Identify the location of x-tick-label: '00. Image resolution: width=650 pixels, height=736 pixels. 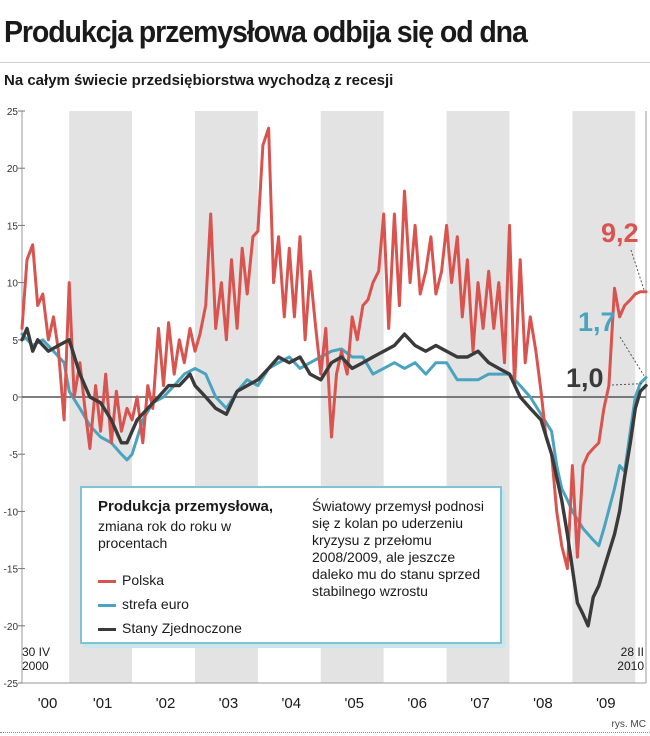
(48, 703).